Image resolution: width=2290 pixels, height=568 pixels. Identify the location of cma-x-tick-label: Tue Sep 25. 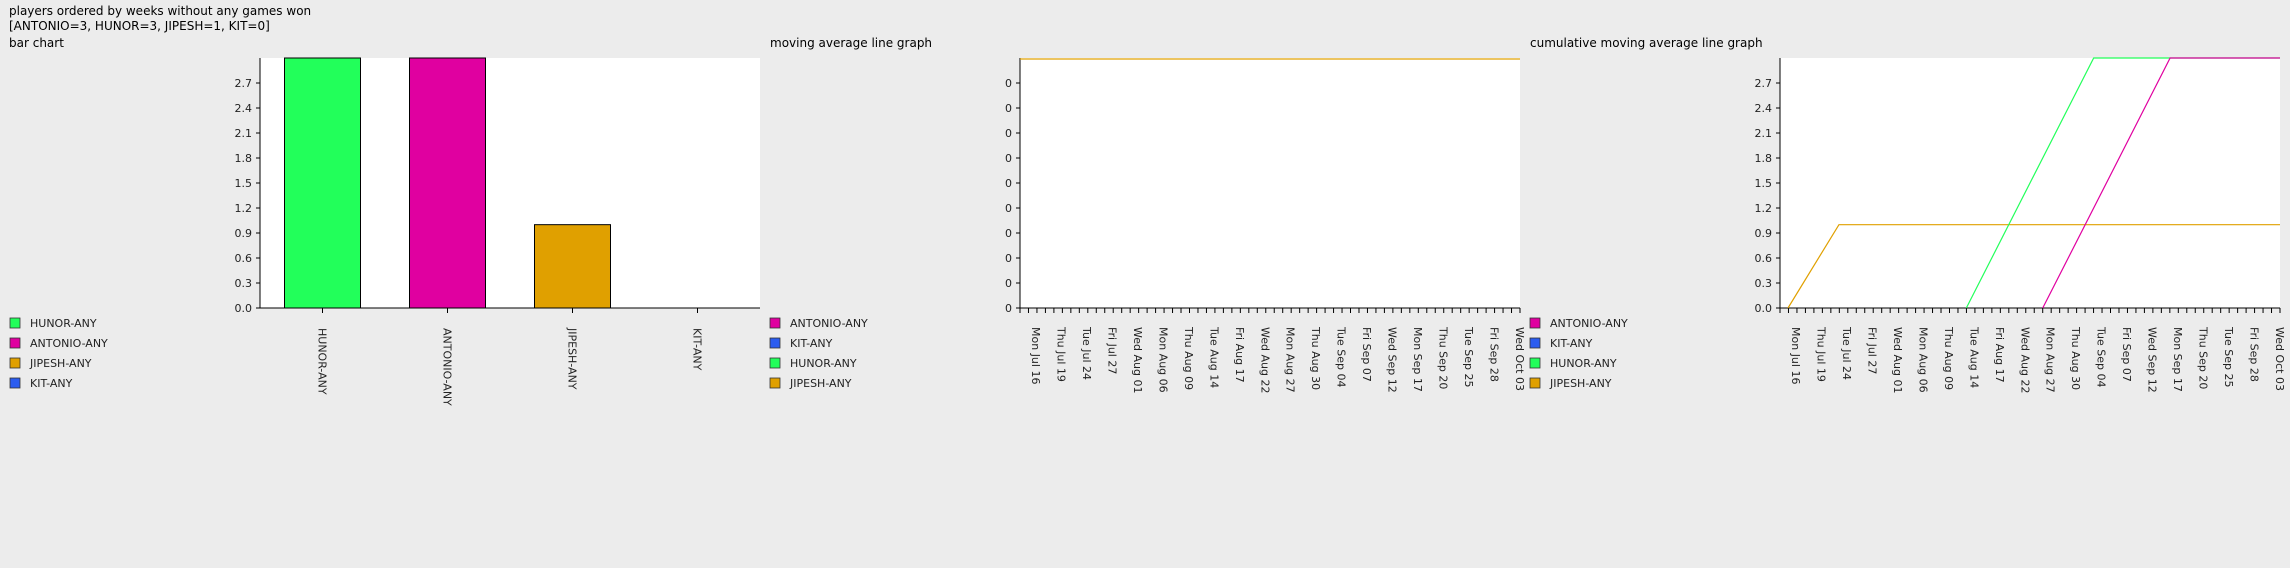
(2228, 357).